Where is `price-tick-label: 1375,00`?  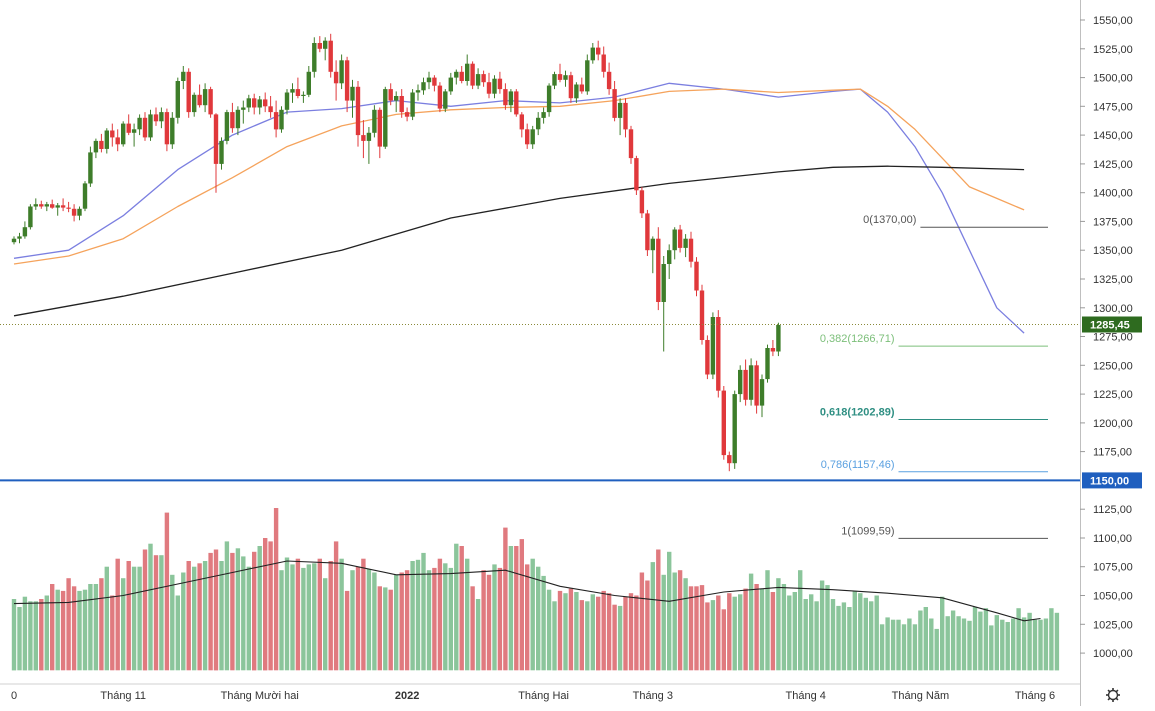
price-tick-label: 1375,00 is located at coordinates (1113, 222).